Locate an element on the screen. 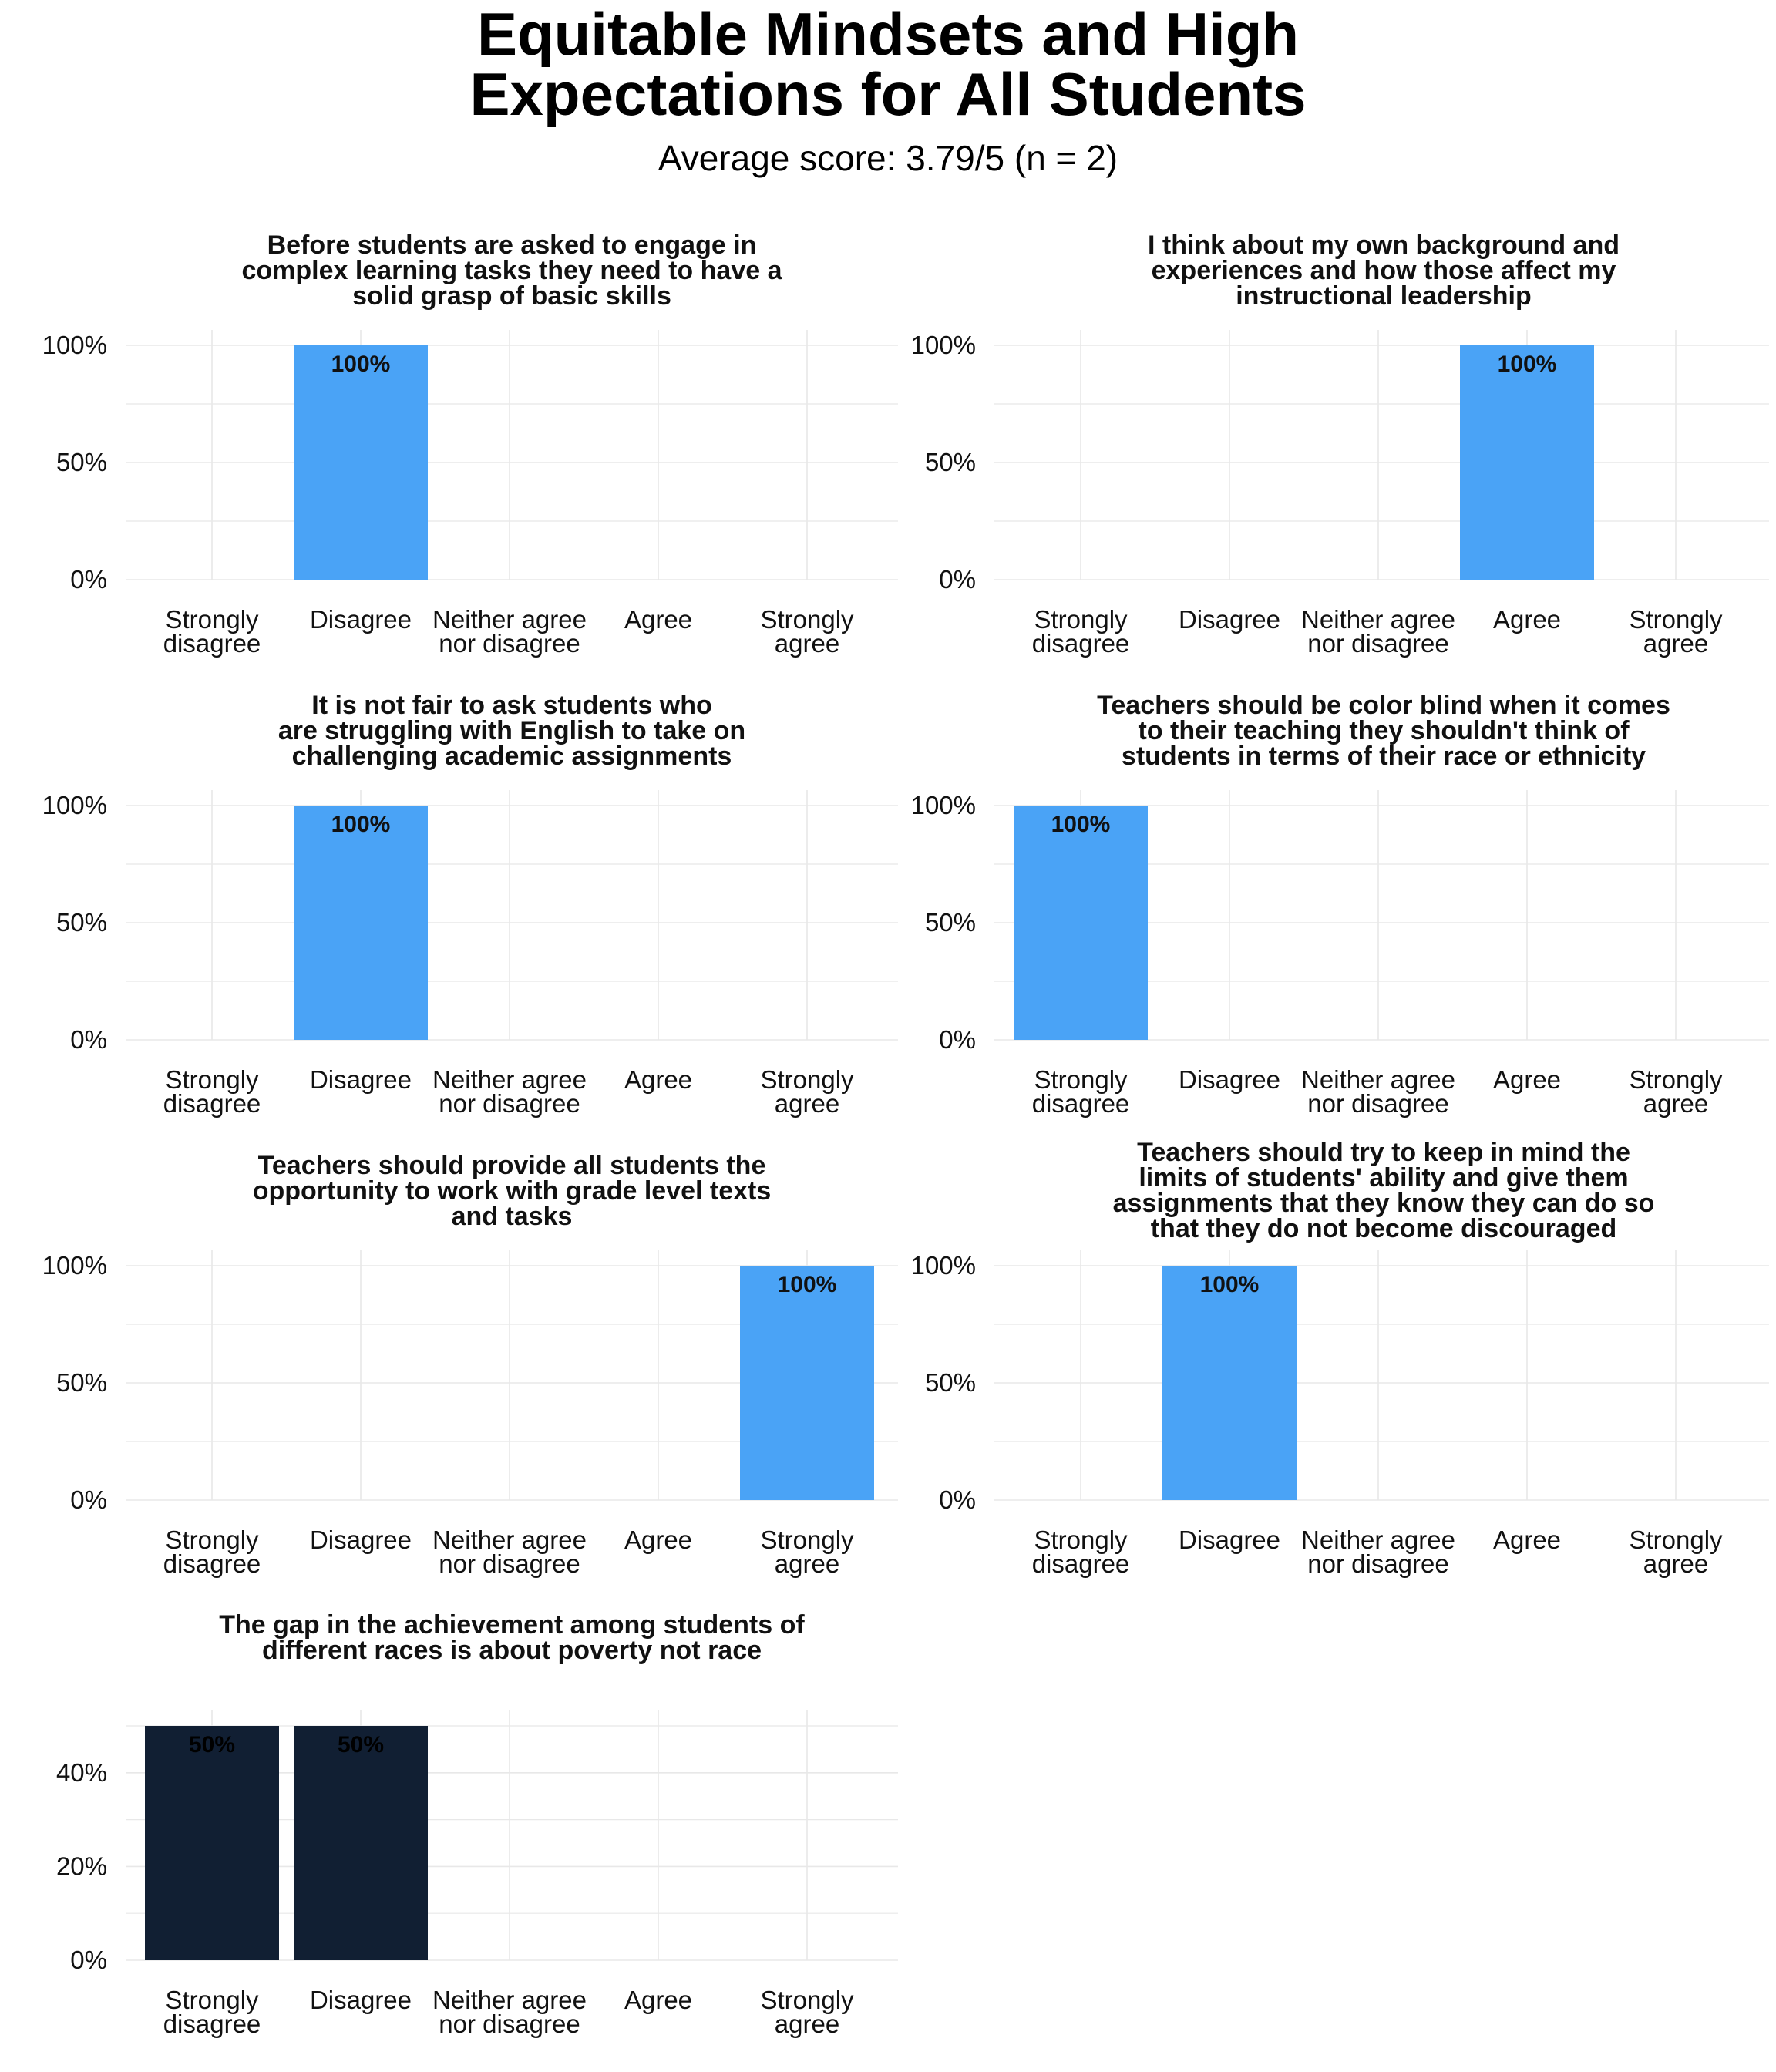  panel-4-x-tick-label: Agree is located at coordinates (1527, 1079).